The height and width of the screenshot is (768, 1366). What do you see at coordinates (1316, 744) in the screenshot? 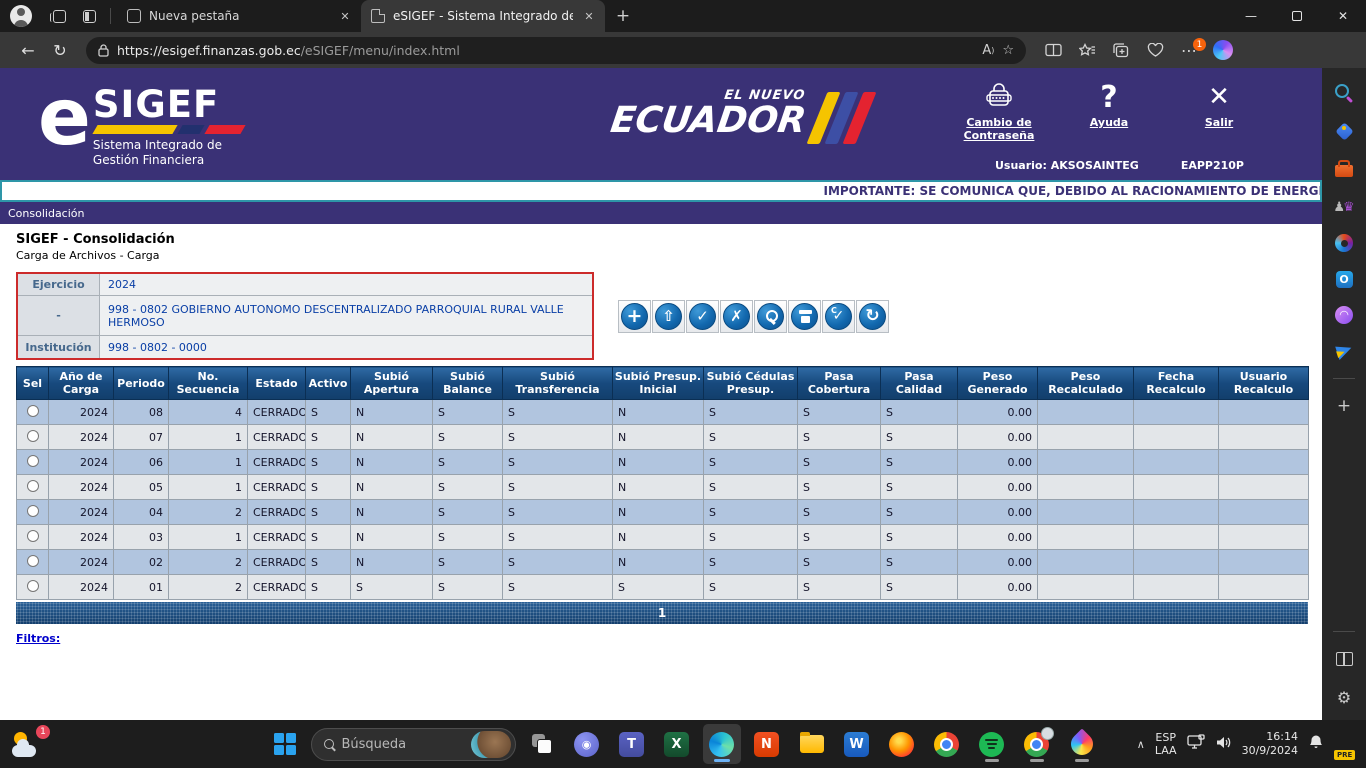
I see `notifications-bell-icon` at bounding box center [1316, 744].